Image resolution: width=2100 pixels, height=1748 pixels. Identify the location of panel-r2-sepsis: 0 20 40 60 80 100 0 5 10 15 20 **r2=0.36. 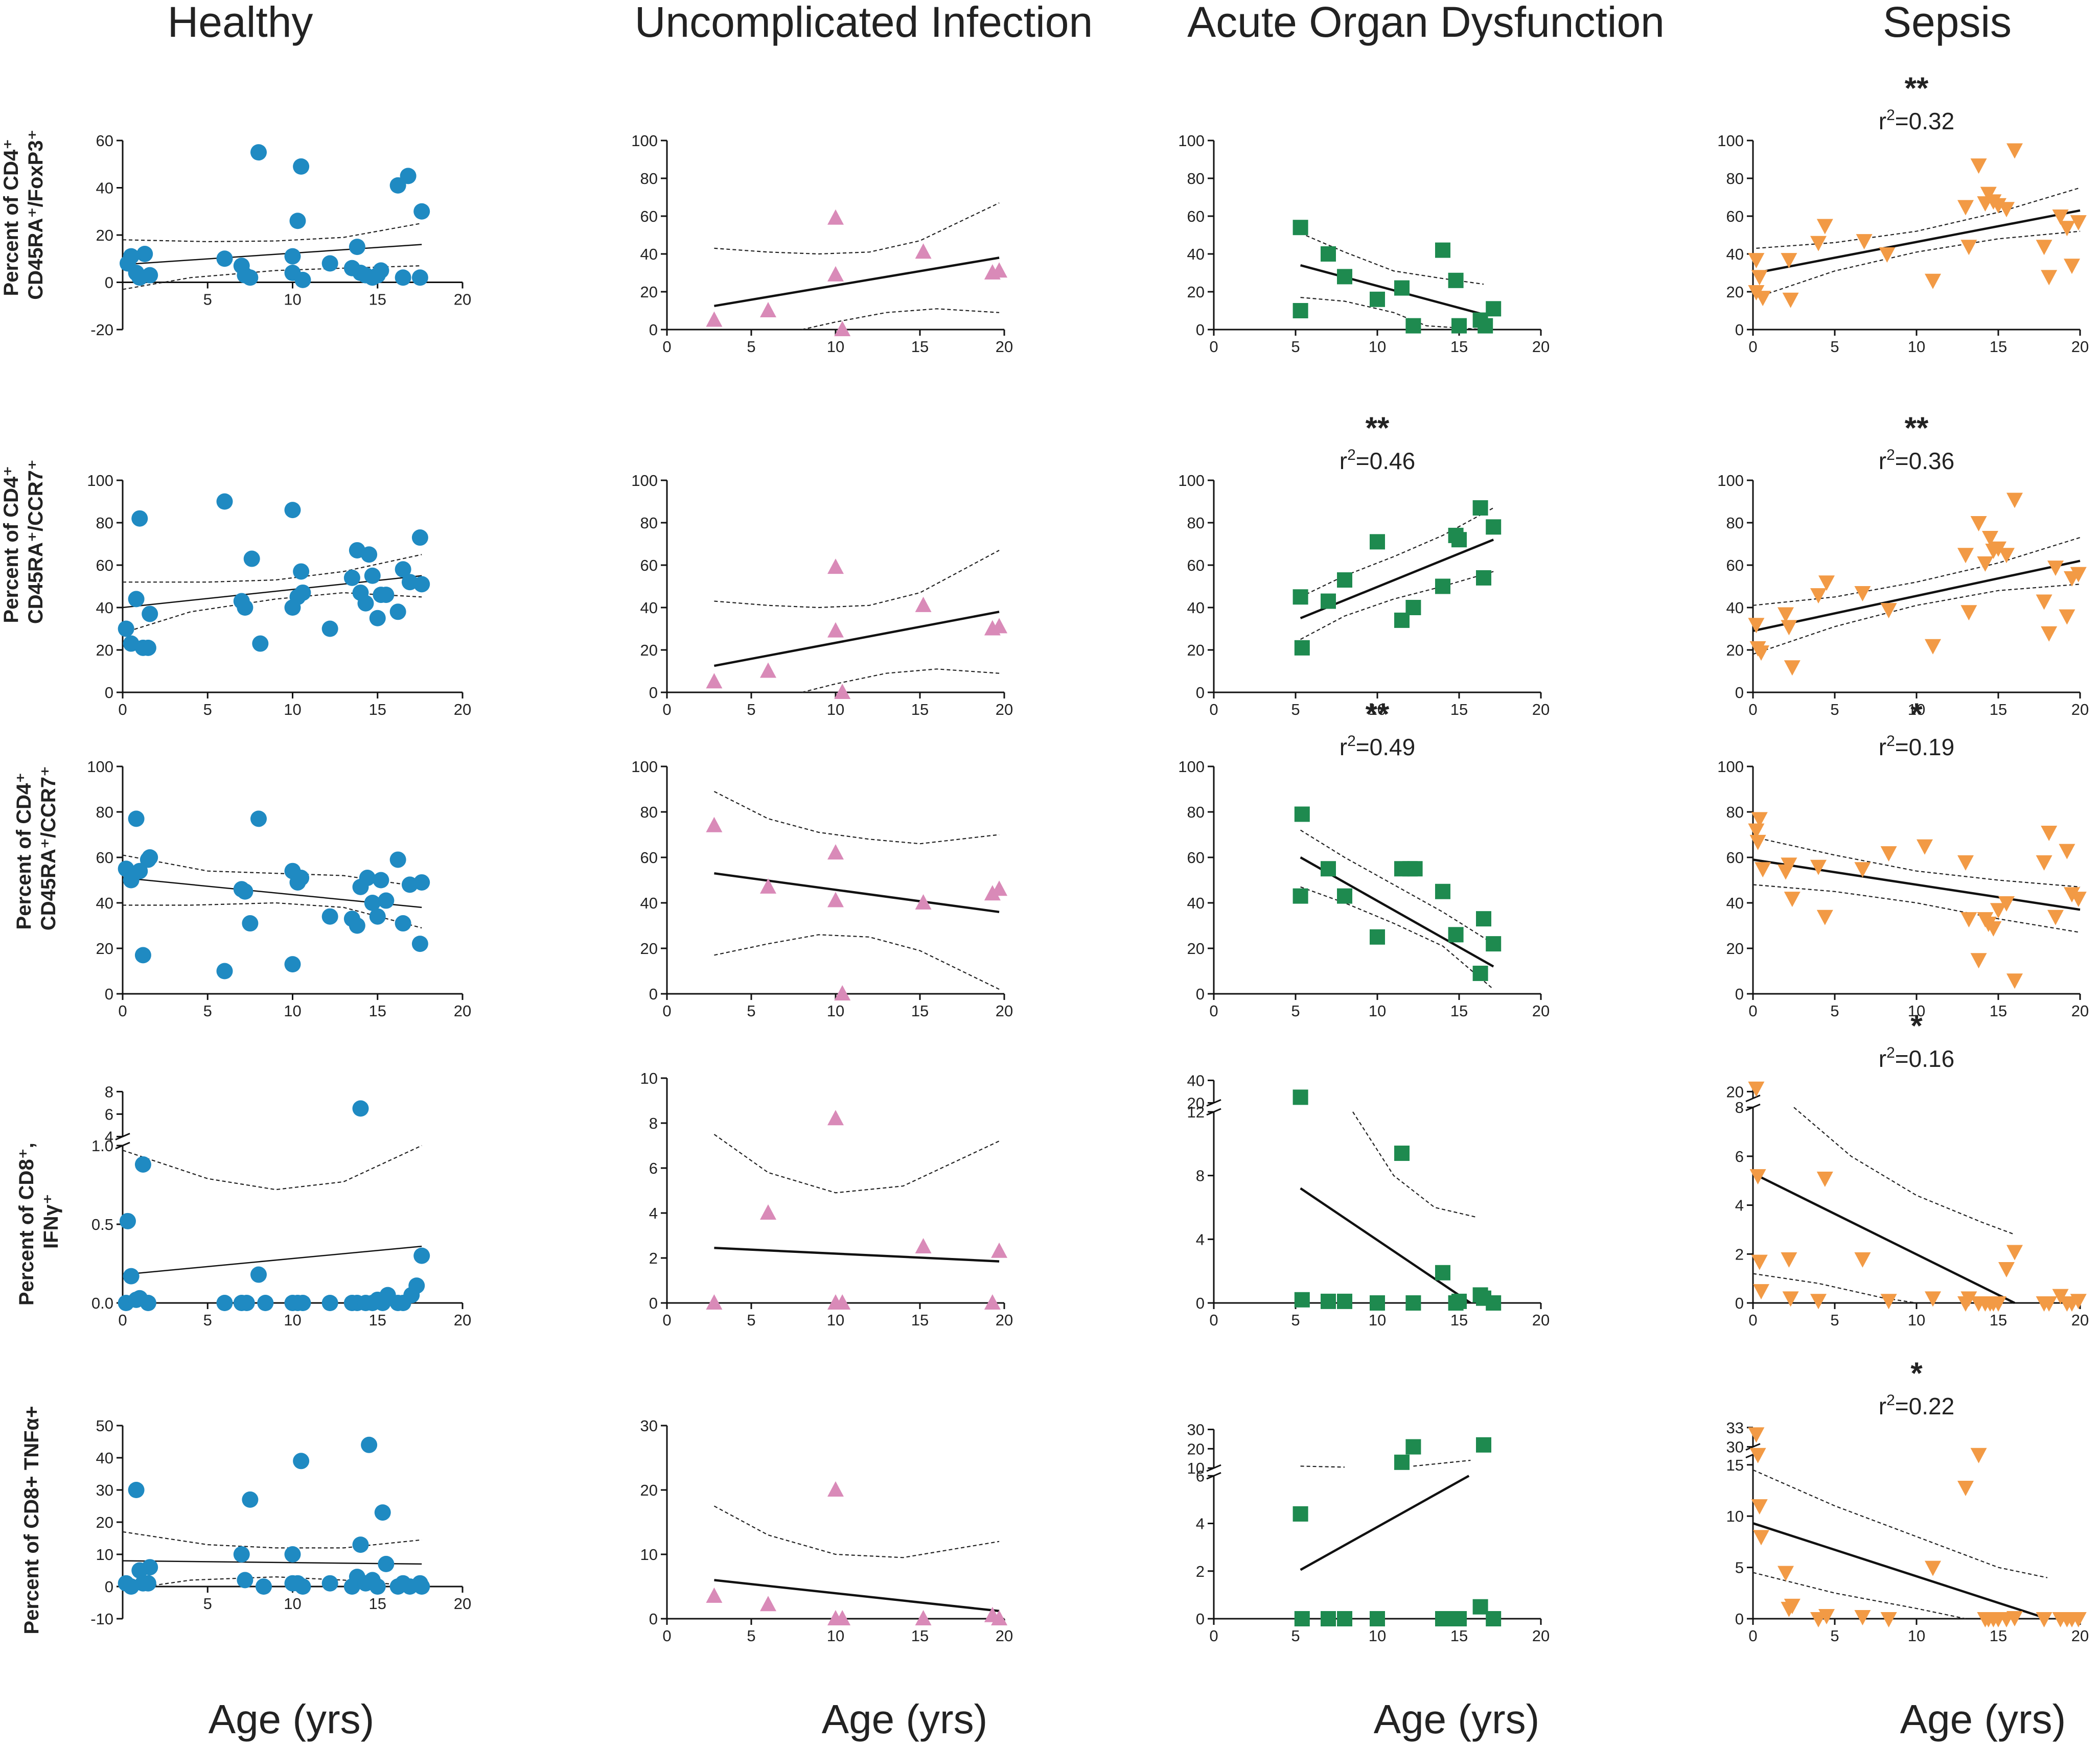
(1903, 564).